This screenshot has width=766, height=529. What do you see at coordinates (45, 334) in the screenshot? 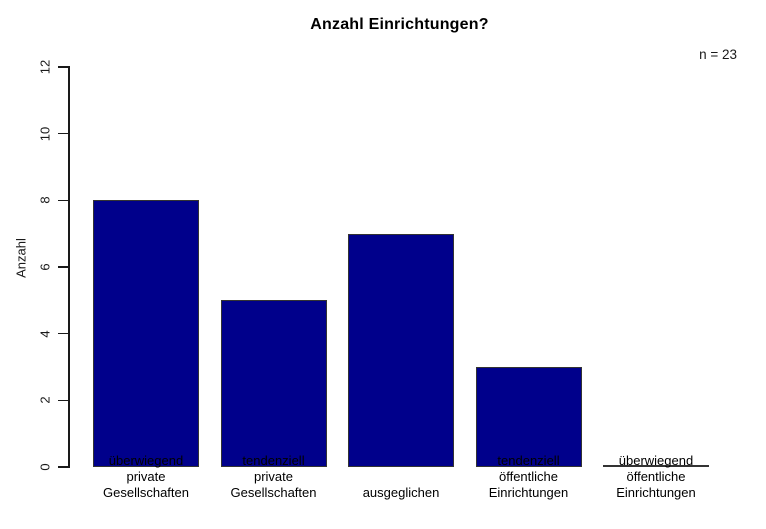
I see `y-tick-label: 4` at bounding box center [45, 334].